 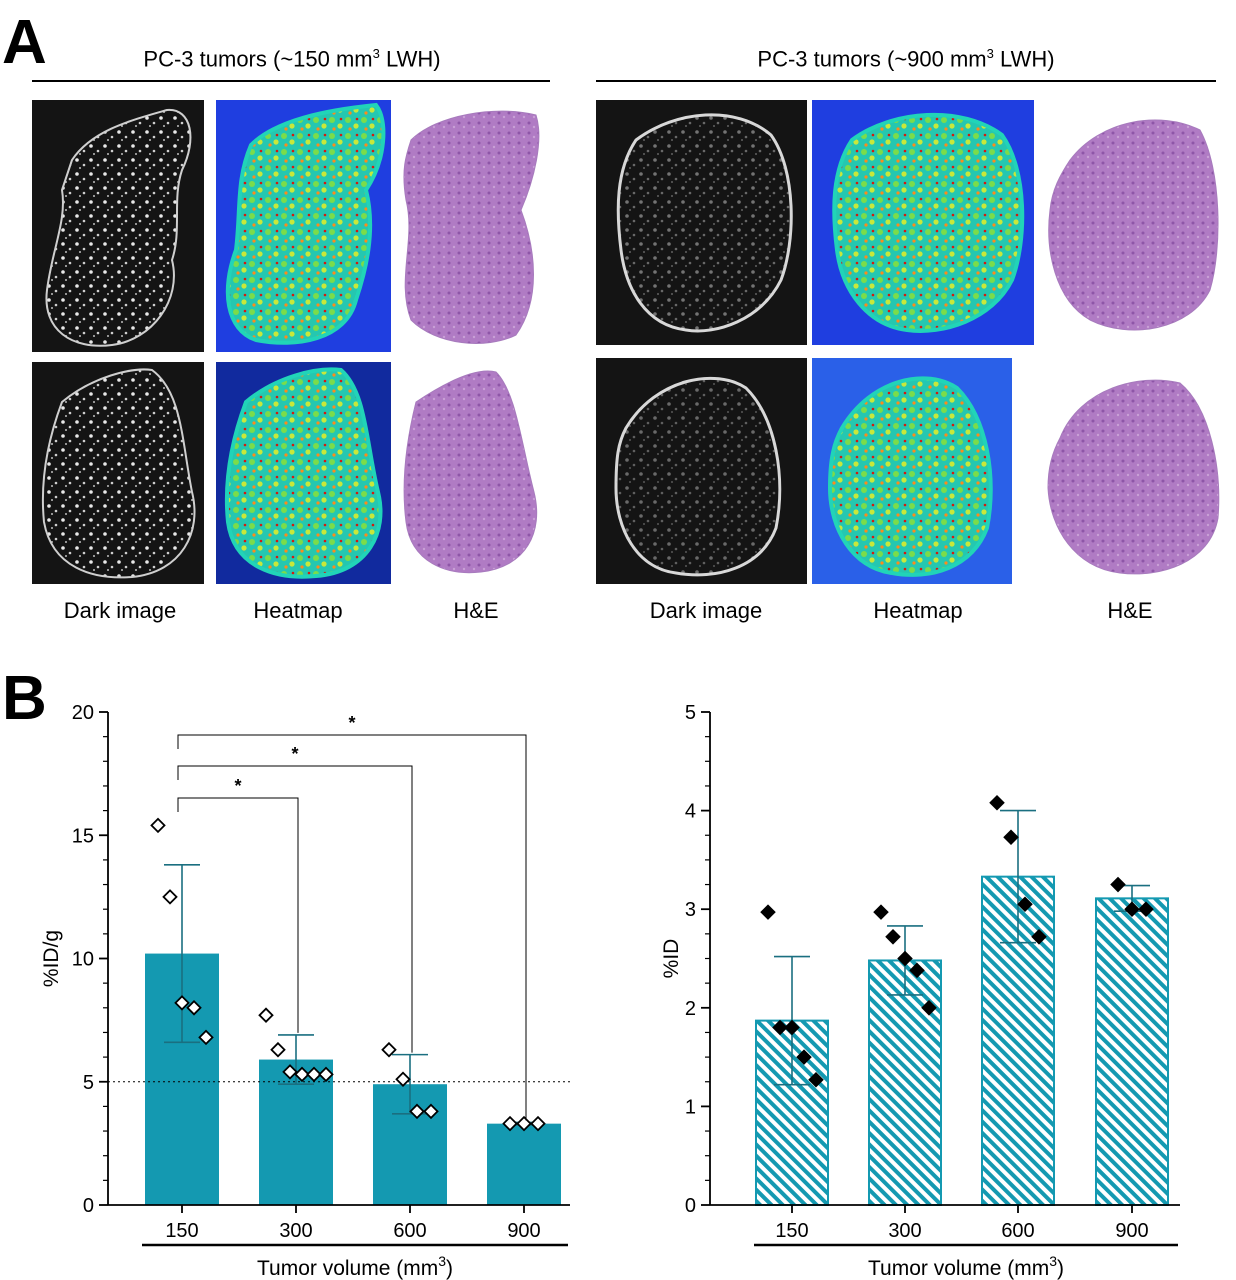 I want to click on y-tick-label-15: 15, so click(x=83, y=836).